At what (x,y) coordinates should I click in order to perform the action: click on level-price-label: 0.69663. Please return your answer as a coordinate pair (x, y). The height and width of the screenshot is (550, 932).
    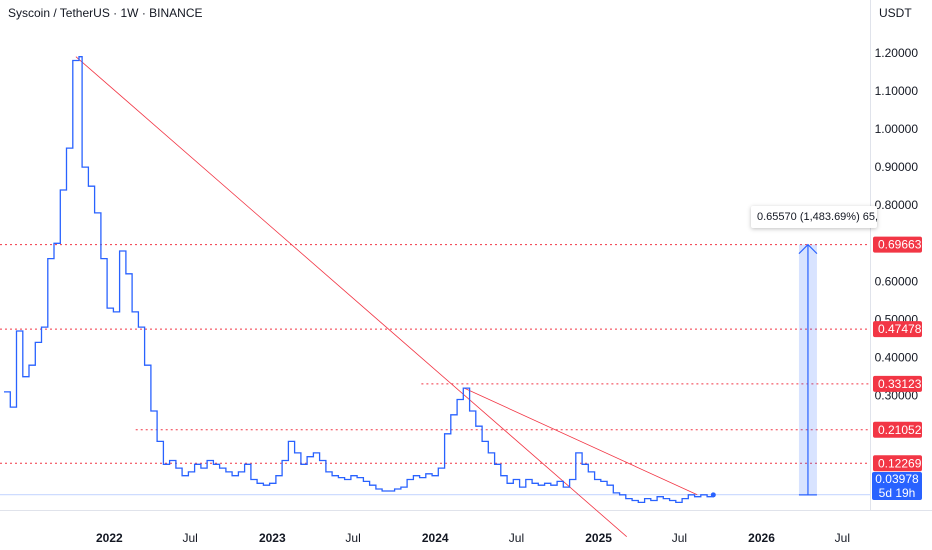
    Looking at the image, I should click on (900, 245).